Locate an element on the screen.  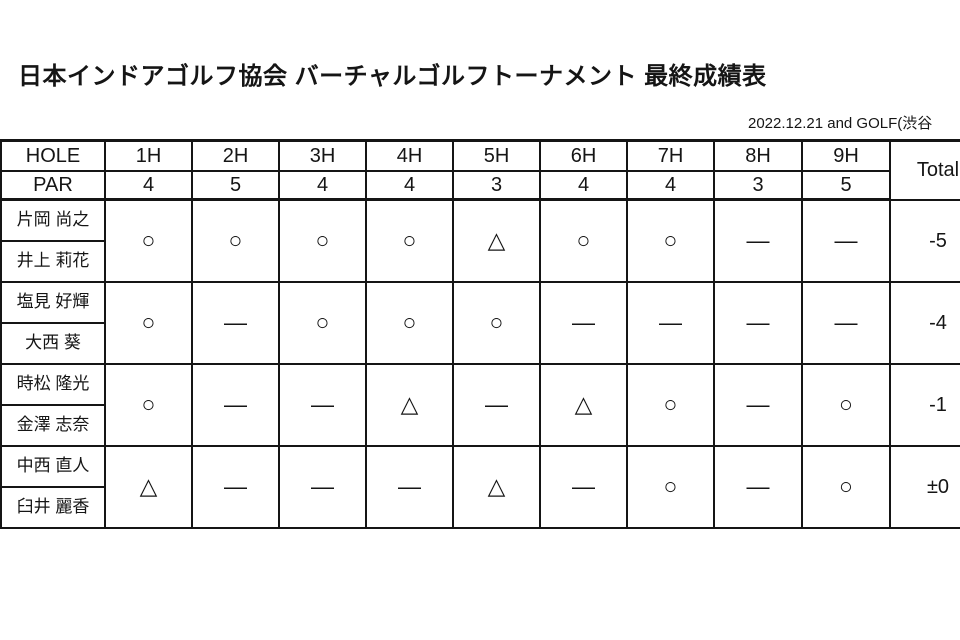
player-name: 金澤 志奈 is located at coordinates (53, 425).